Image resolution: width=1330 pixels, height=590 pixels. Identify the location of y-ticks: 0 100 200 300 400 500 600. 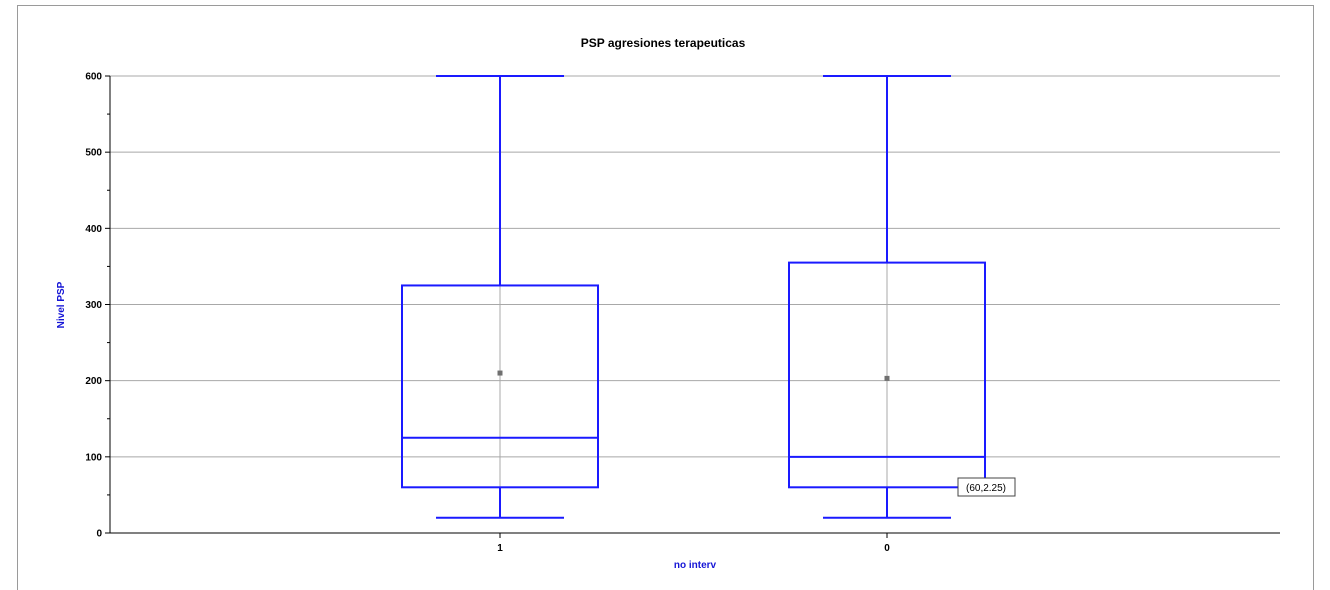
(97, 306).